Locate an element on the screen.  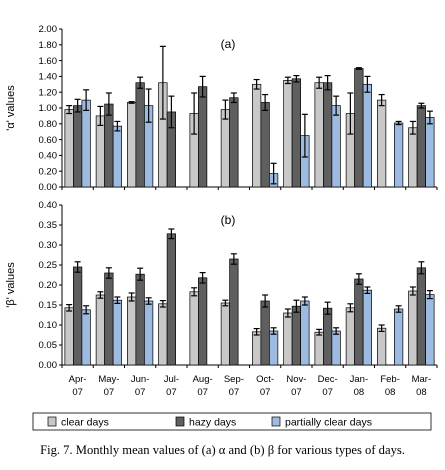
x-tick-label: Aug- is located at coordinates (203, 379).